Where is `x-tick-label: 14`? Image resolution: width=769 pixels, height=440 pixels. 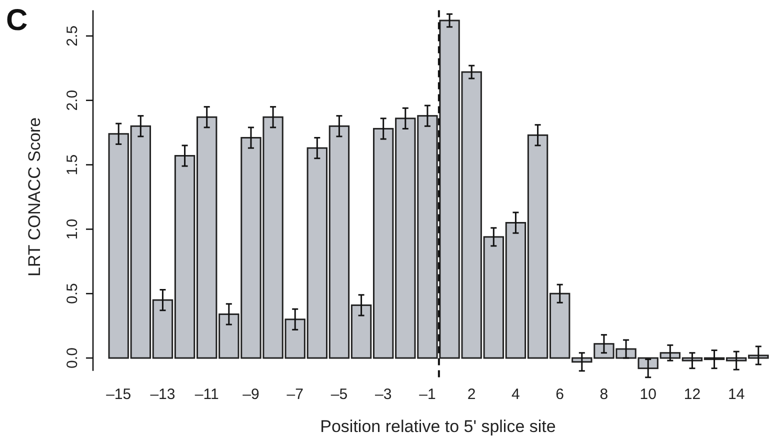
x-tick-label: 14 is located at coordinates (736, 394).